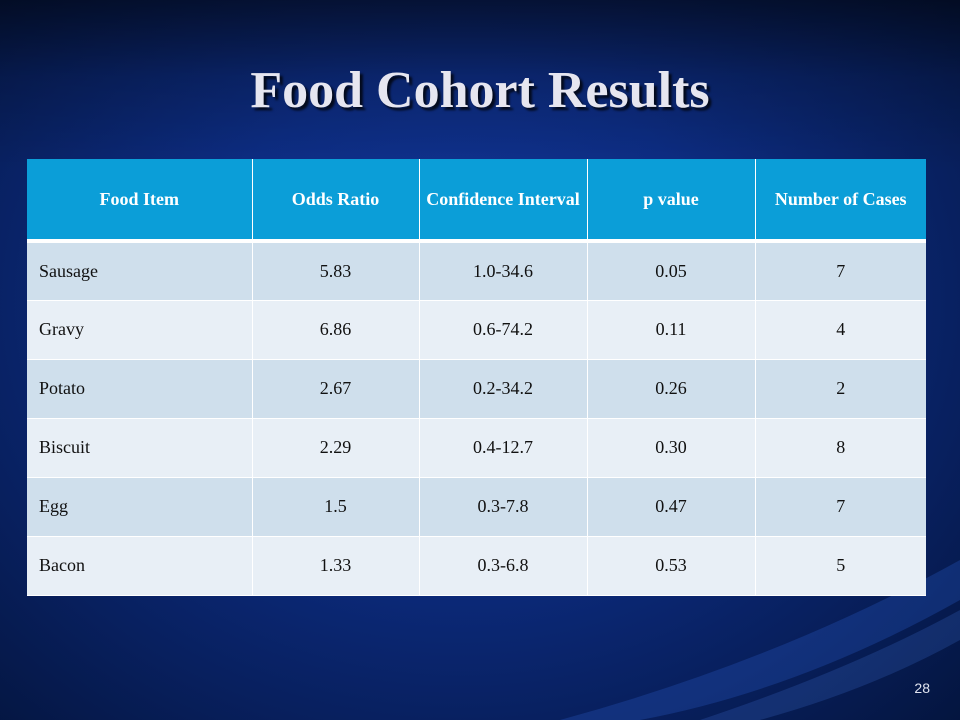 The height and width of the screenshot is (720, 960). I want to click on cell-number-of-cases: 8, so click(840, 448).